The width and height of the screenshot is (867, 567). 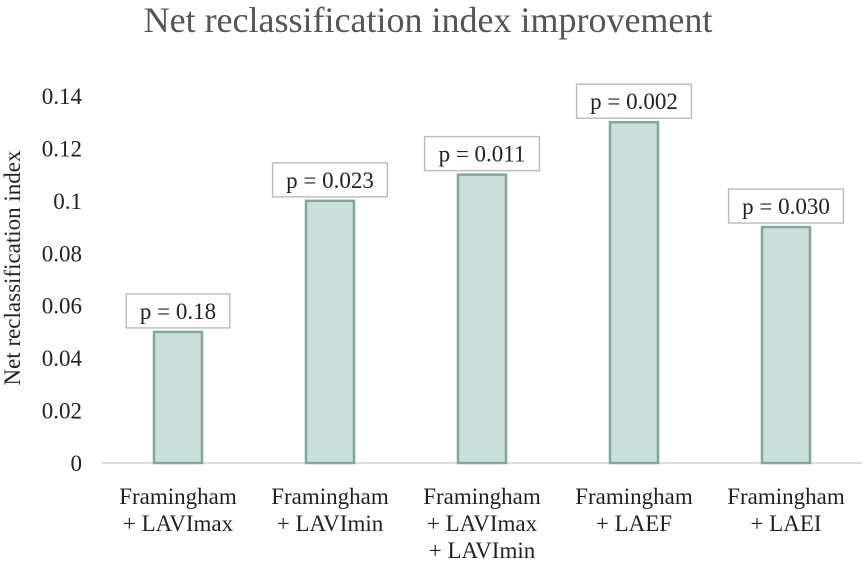 What do you see at coordinates (62, 411) in the screenshot?
I see `y-tick-label: 0.02` at bounding box center [62, 411].